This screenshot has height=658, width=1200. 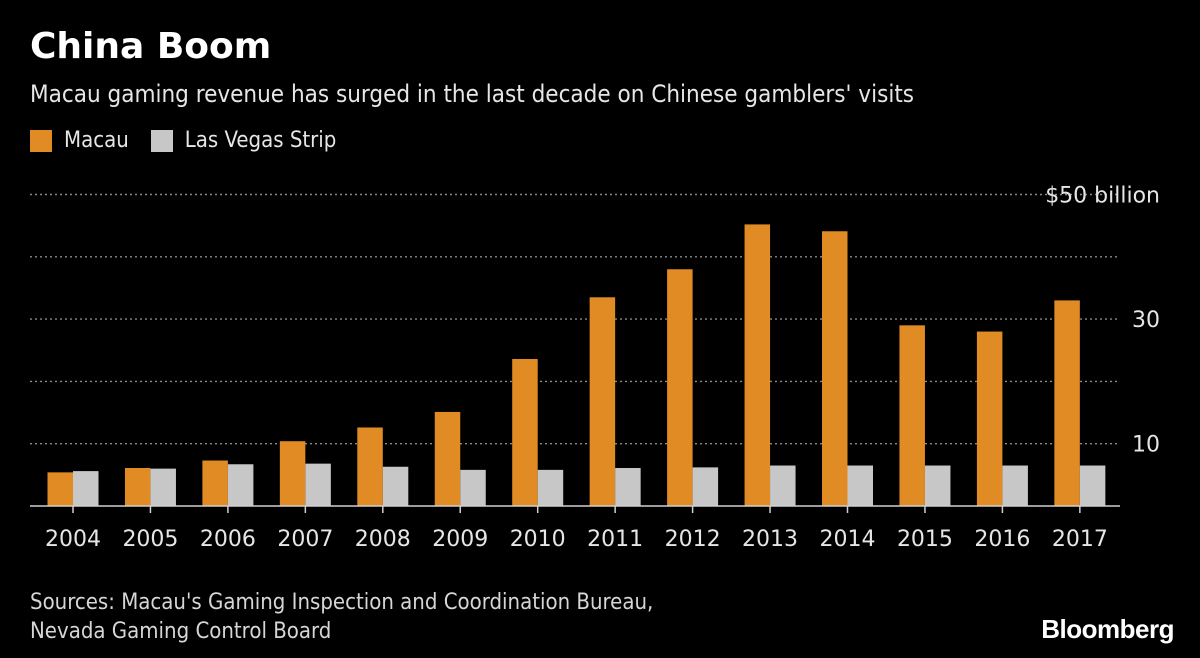 I want to click on x-tick-label-2016: 2016, so click(x=1002, y=539).